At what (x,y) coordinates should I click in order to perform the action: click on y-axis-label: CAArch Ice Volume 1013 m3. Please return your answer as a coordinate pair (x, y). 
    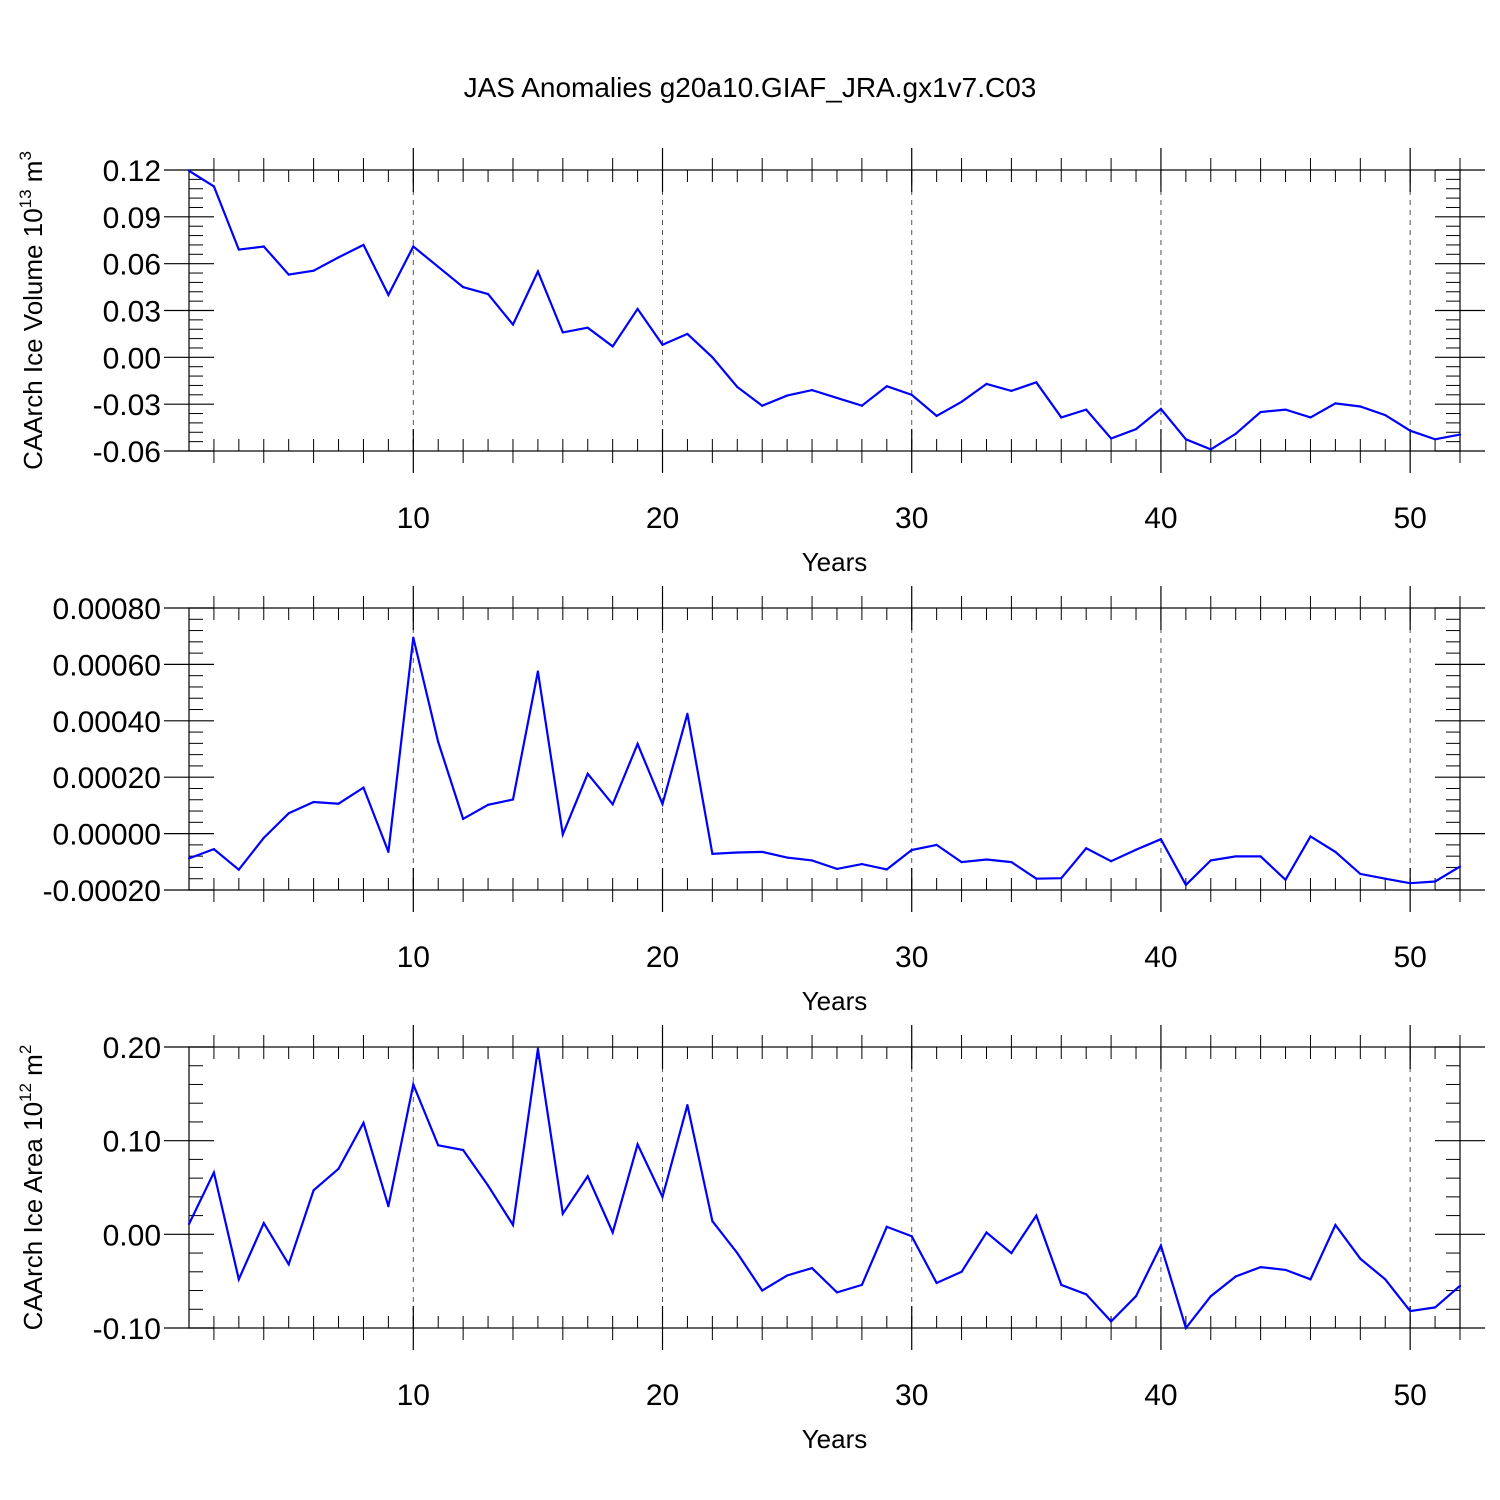
    Looking at the image, I should click on (32, 310).